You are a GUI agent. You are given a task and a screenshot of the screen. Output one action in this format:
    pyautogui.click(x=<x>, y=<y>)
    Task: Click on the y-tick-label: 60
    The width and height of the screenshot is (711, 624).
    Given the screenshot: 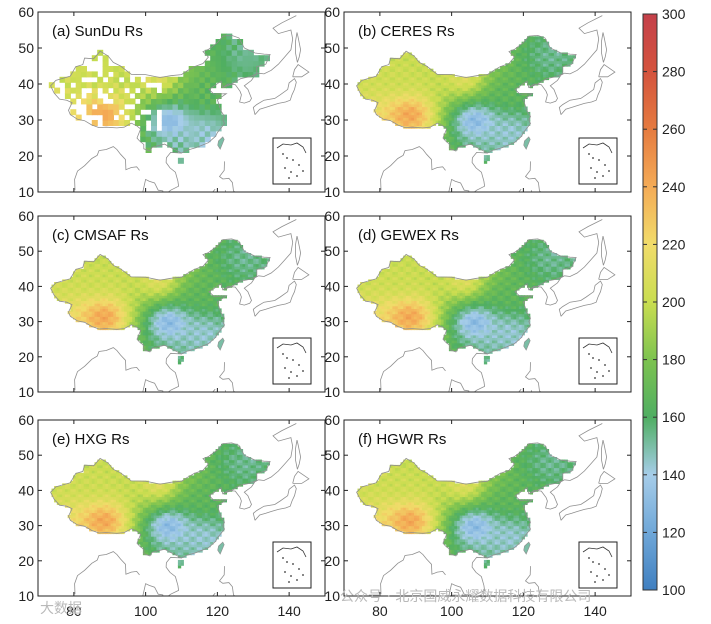 What is the action you would take?
    pyautogui.click(x=26, y=12)
    